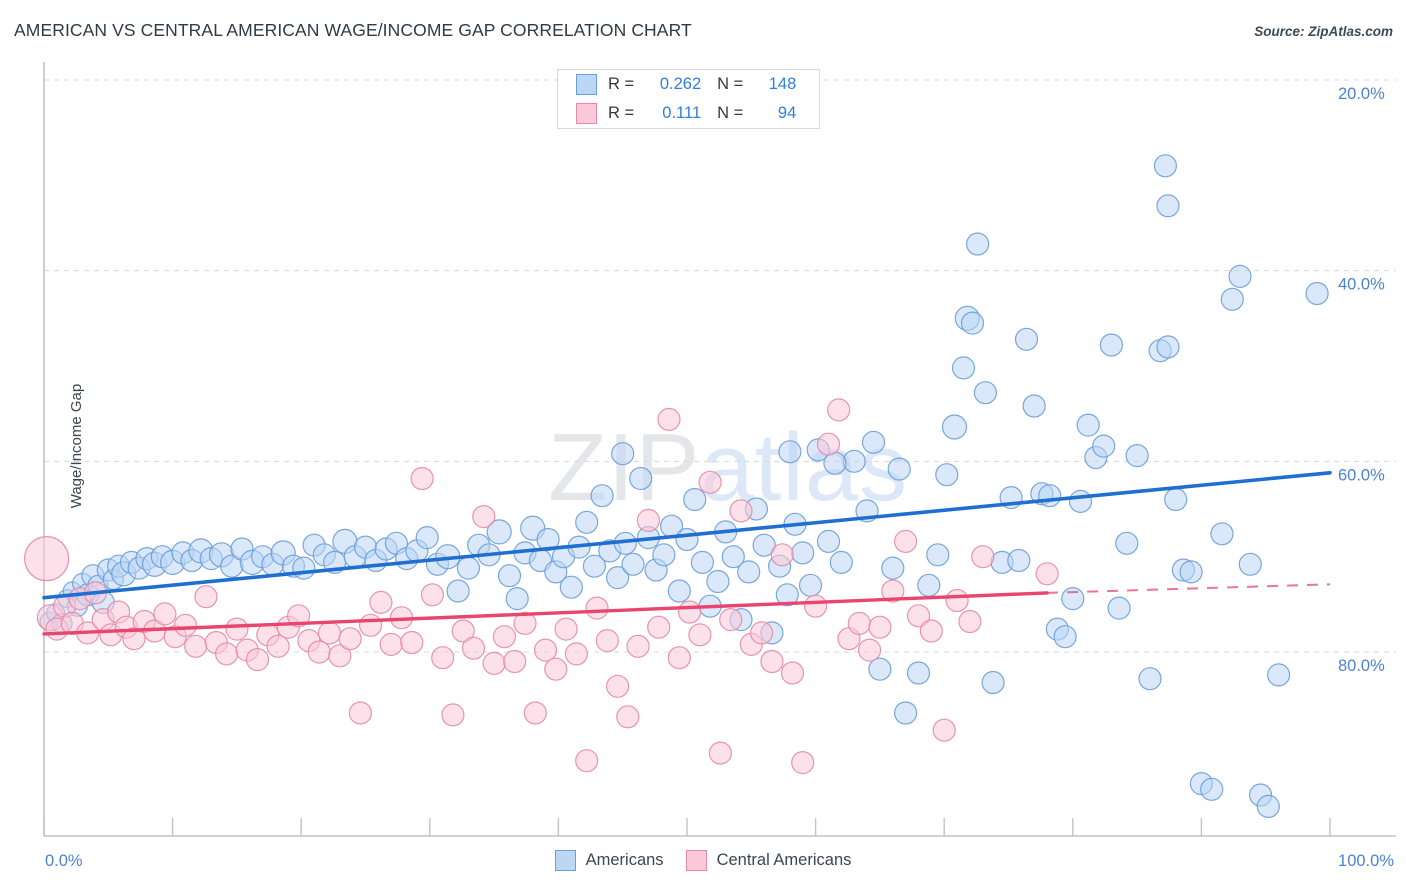  I want to click on legend-item-central-americans: Central Americans, so click(768, 860).